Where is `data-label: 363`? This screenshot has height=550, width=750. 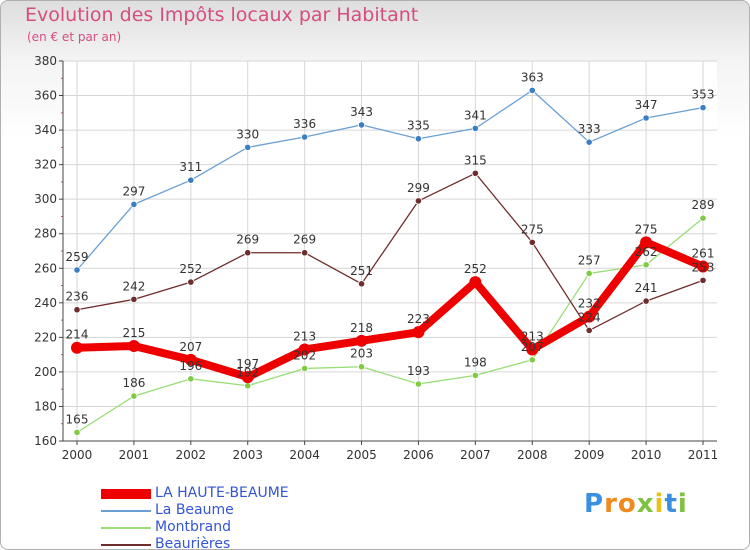 data-label: 363 is located at coordinates (532, 77).